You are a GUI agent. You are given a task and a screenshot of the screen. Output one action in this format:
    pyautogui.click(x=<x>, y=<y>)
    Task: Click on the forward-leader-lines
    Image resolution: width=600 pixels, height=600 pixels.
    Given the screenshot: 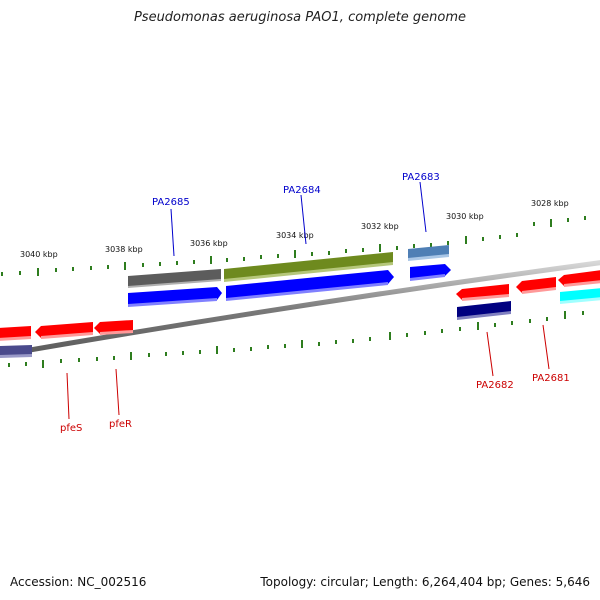 What is the action you would take?
    pyautogui.click(x=298, y=219)
    